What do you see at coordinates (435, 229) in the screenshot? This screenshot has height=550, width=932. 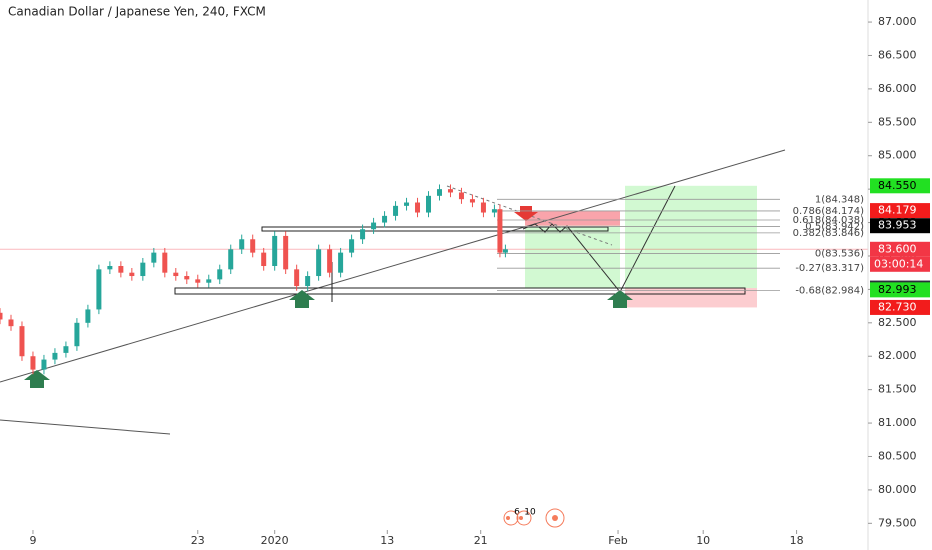 I see `range-box` at bounding box center [435, 229].